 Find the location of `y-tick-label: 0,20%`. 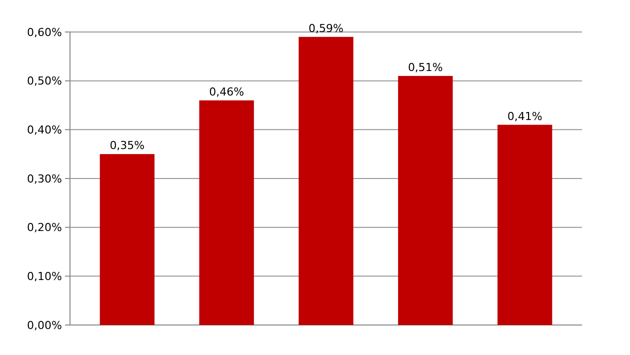

y-tick-label: 0,20% is located at coordinates (44, 227).